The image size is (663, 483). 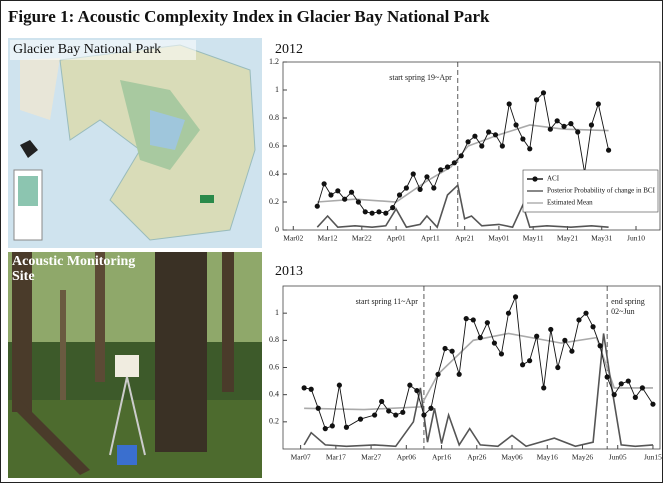 What do you see at coordinates (289, 271) in the screenshot?
I see `chart-title: 2013` at bounding box center [289, 271].